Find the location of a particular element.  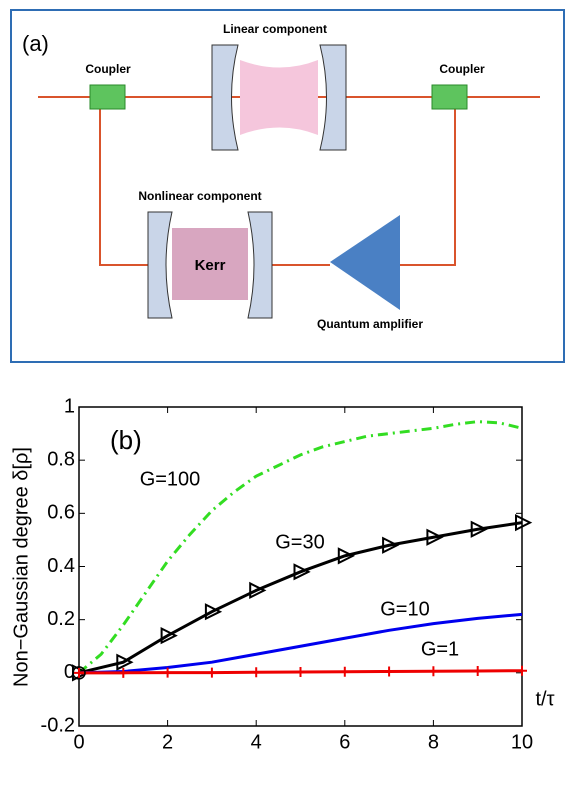

linear-cavity is located at coordinates (279, 97).